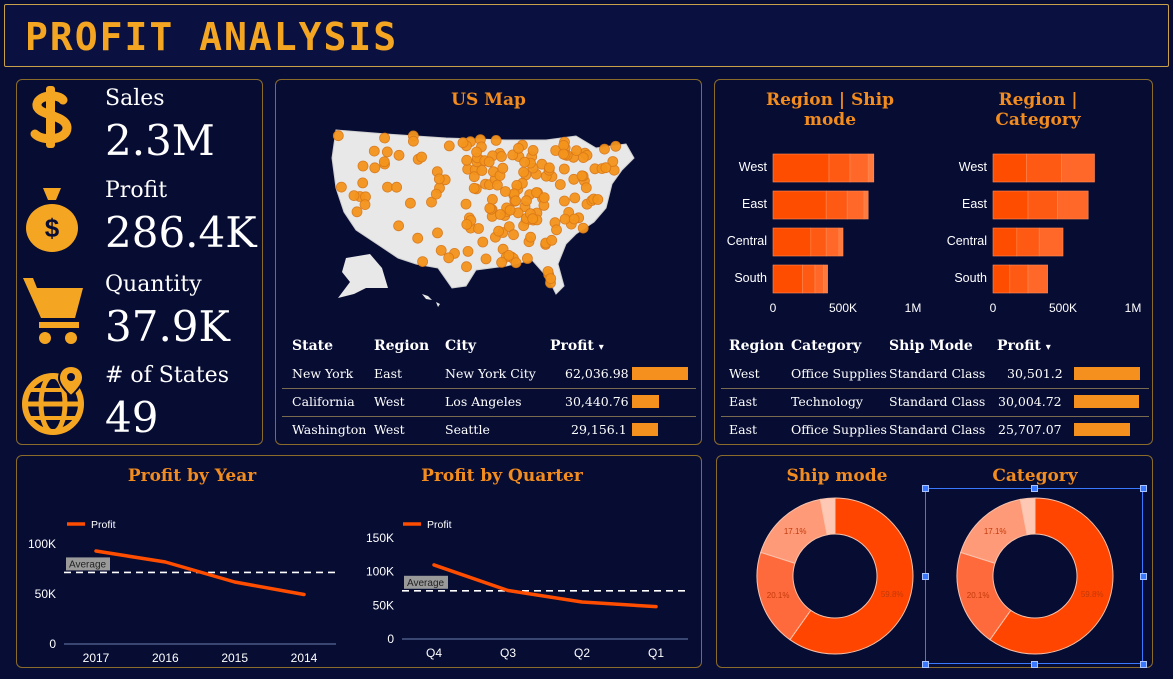 This screenshot has height=679, width=1173. What do you see at coordinates (42, 544) in the screenshot?
I see `y-tick-label: 100K` at bounding box center [42, 544].